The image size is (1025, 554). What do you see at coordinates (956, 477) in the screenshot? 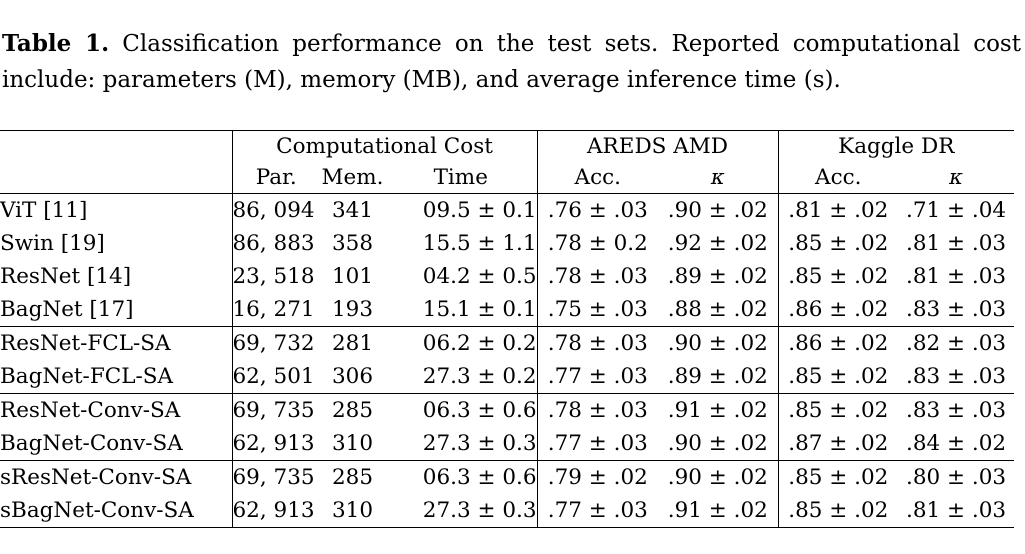
I see `cell-kaggle-kappa: .80 ± .03` at bounding box center [956, 477].